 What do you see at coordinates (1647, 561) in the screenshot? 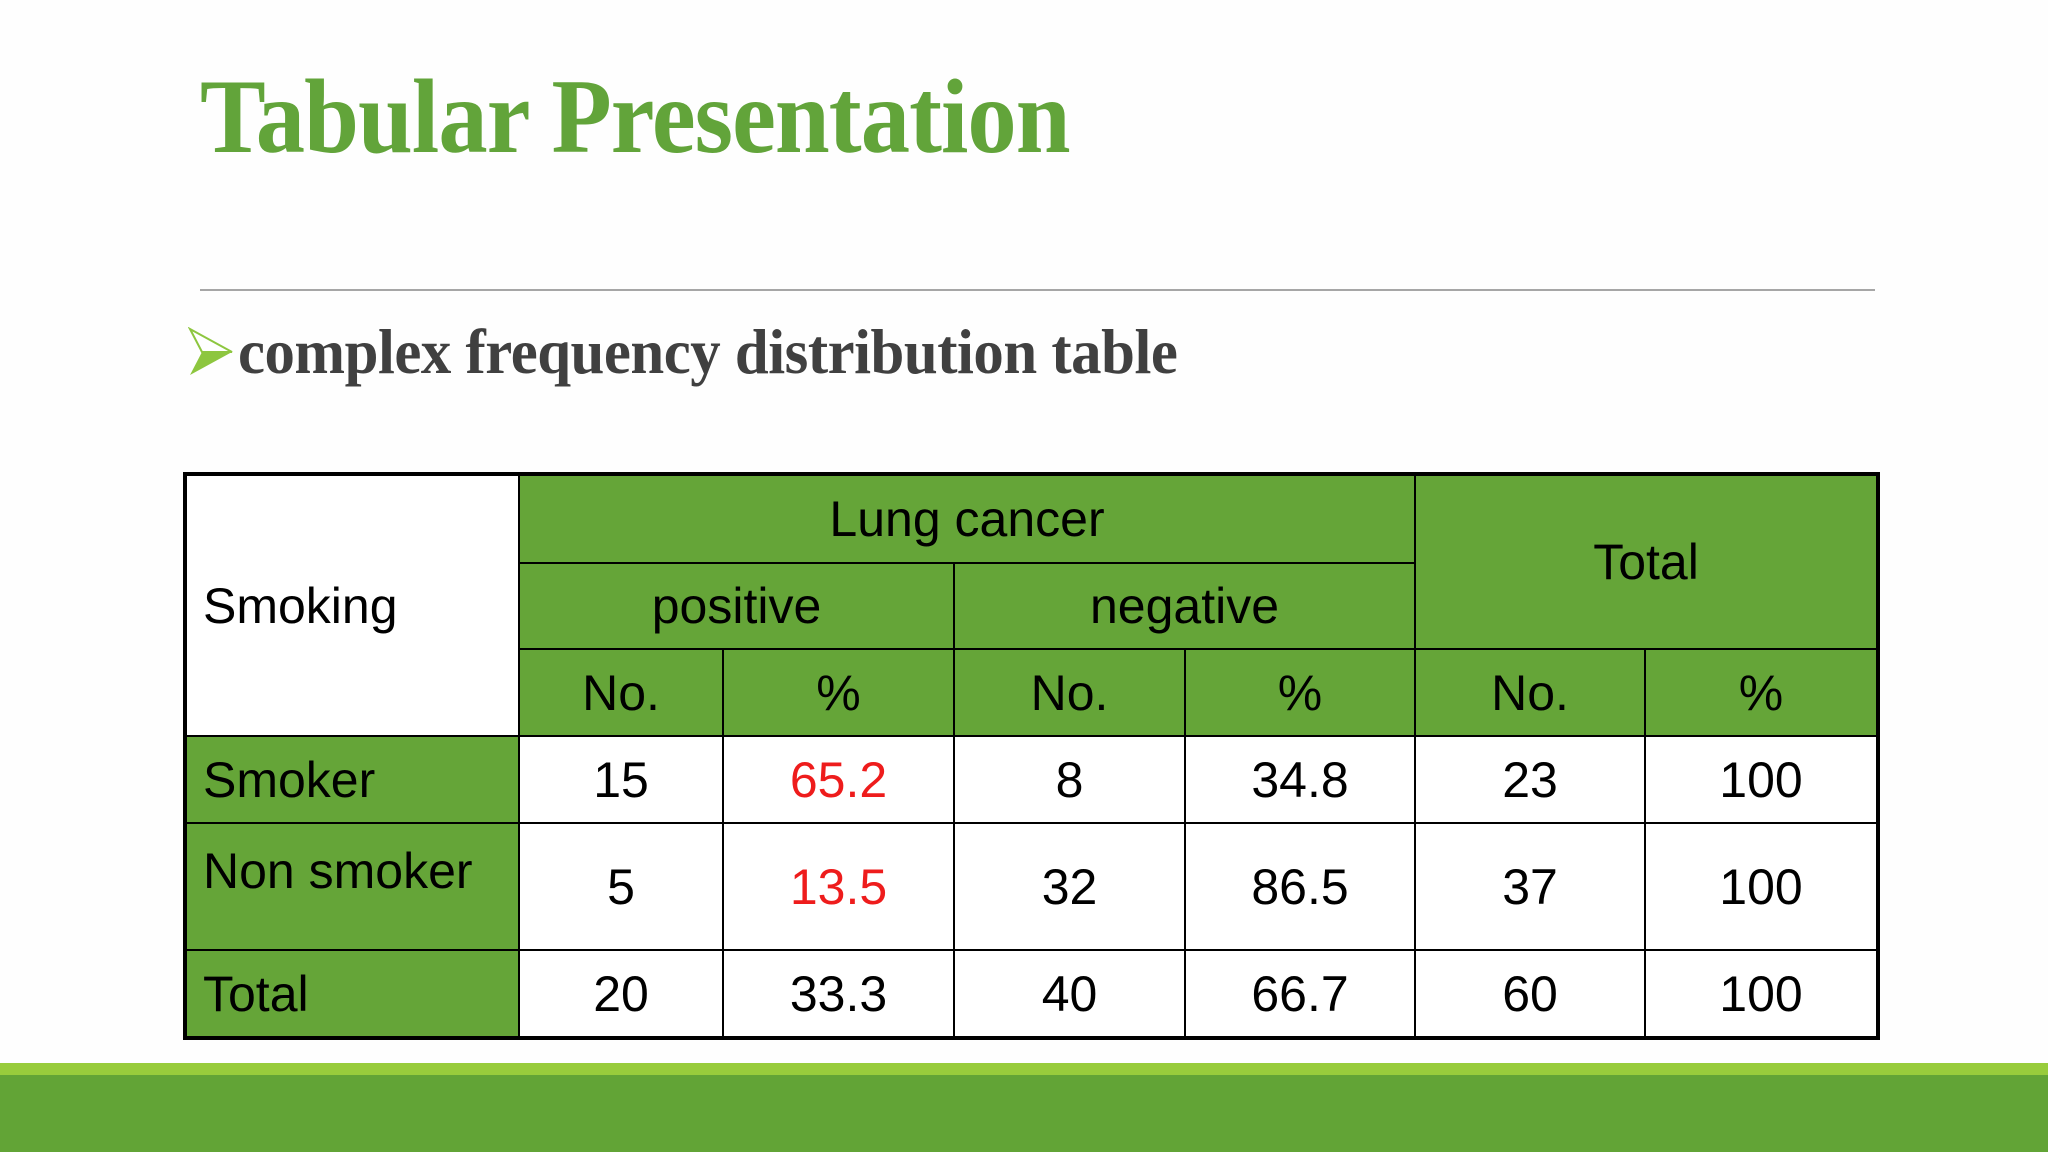
I see `header-total: Total` at bounding box center [1647, 561].